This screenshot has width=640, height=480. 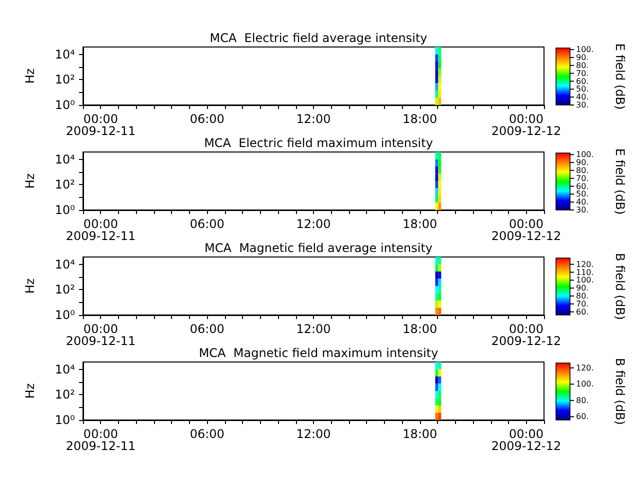 What do you see at coordinates (318, 143) in the screenshot?
I see `chart-title: MCA Electric field maximum intensity` at bounding box center [318, 143].